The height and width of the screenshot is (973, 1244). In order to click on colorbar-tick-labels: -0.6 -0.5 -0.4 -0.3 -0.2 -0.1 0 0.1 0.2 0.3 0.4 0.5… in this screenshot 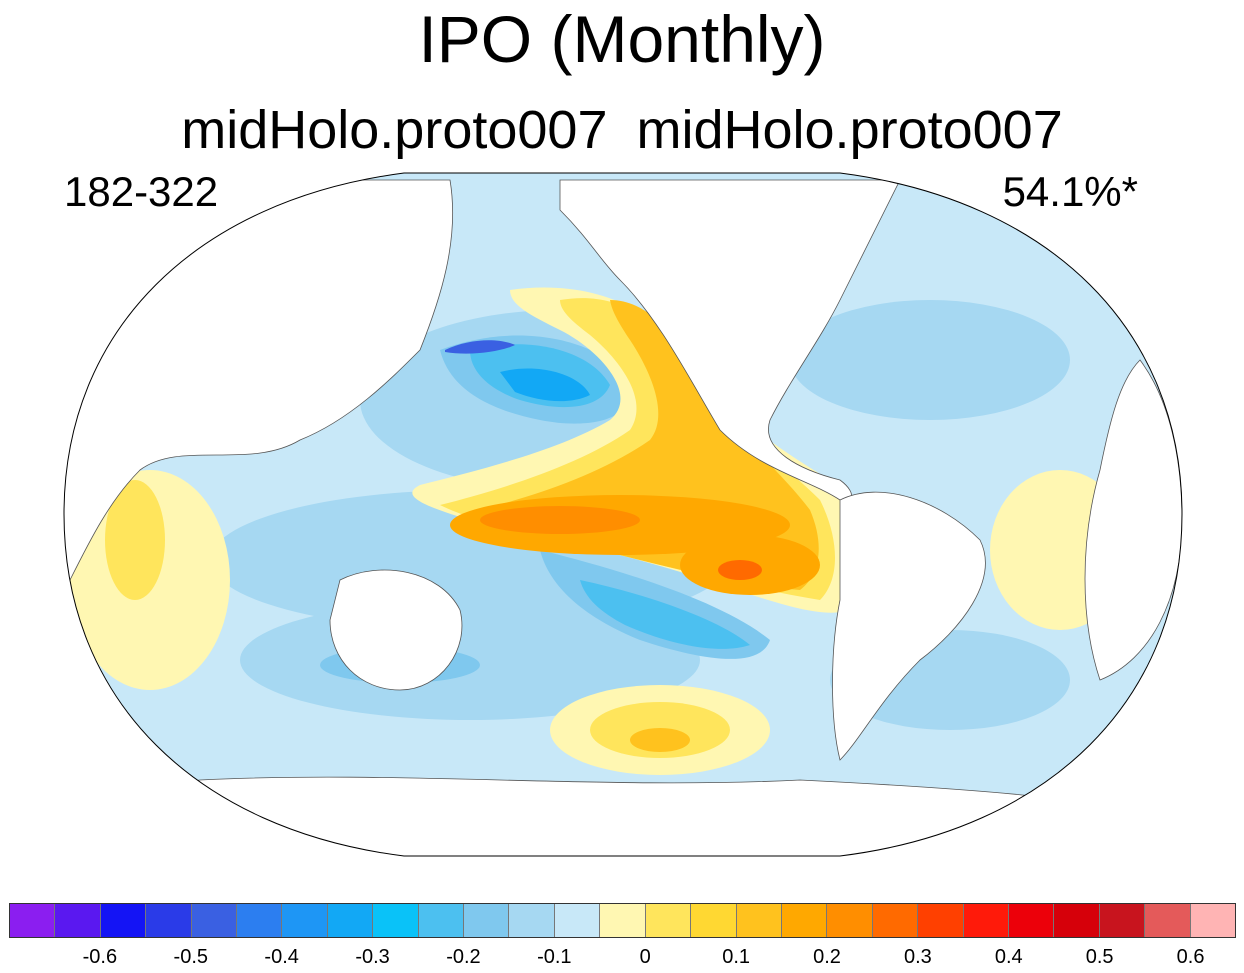, I will do `click(622, 957)`.